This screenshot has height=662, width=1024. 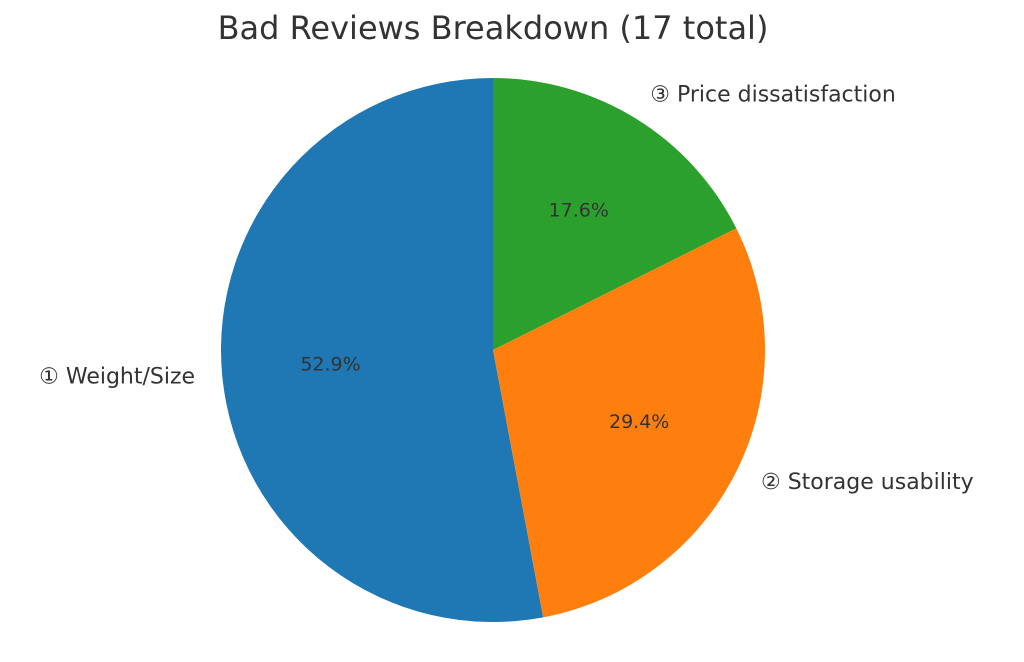 I want to click on slice-label: ③ Price dissatisfaction, so click(x=773, y=94).